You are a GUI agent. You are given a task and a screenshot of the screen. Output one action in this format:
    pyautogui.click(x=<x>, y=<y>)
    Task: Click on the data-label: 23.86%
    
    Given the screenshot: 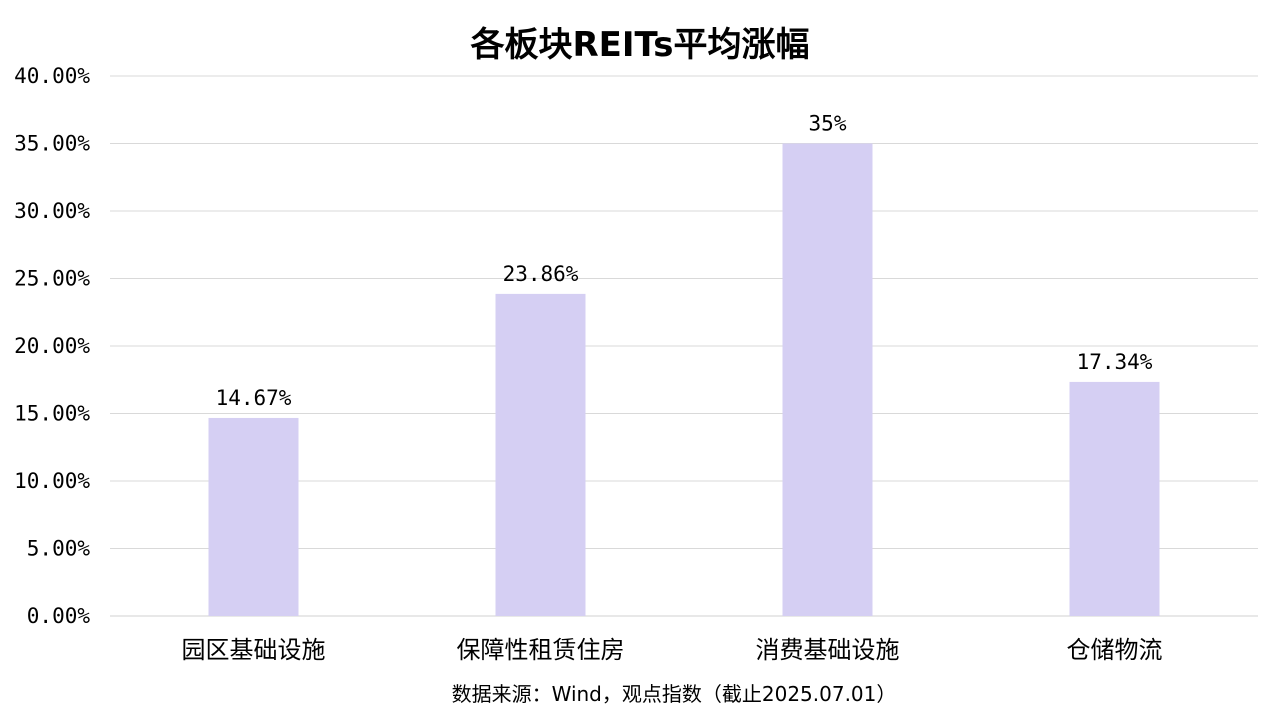 What is the action you would take?
    pyautogui.click(x=541, y=274)
    